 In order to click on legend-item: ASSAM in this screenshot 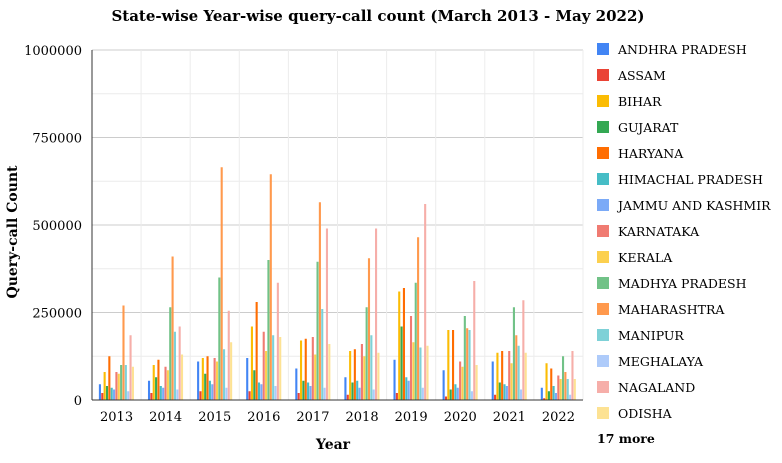, I will do `click(631, 75)`.